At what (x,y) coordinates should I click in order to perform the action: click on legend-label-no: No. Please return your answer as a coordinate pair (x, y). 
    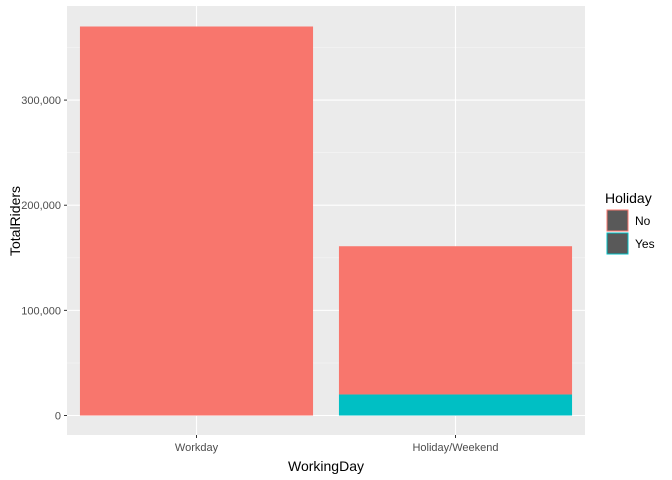
    Looking at the image, I should click on (643, 221).